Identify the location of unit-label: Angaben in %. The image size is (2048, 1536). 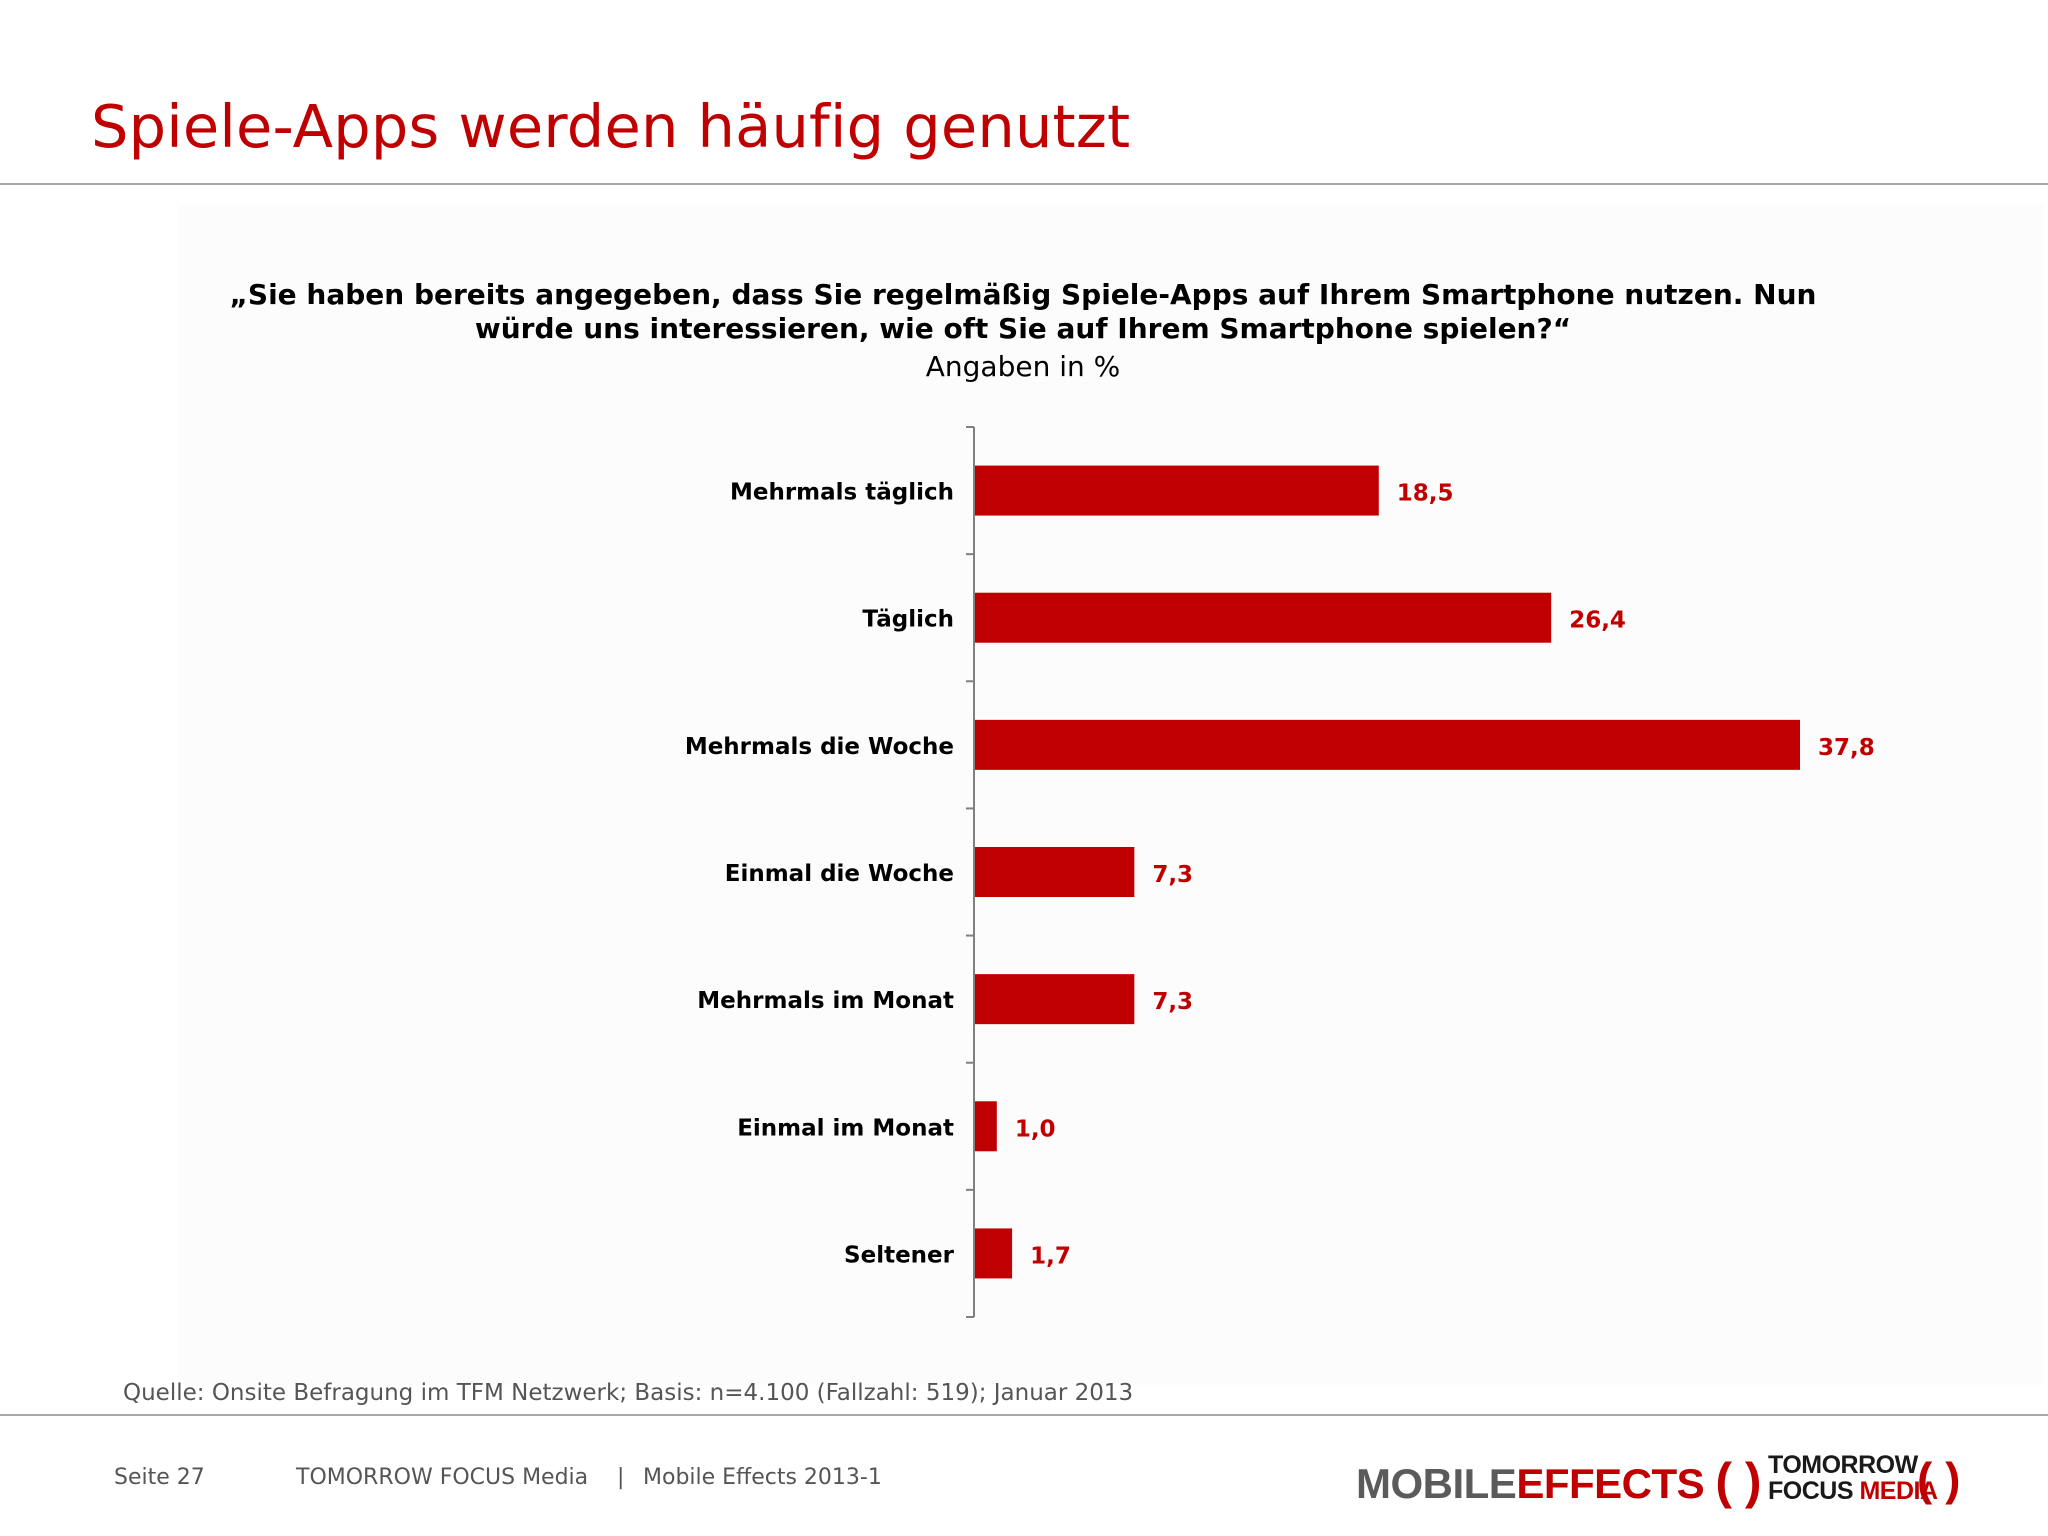
(1023, 366).